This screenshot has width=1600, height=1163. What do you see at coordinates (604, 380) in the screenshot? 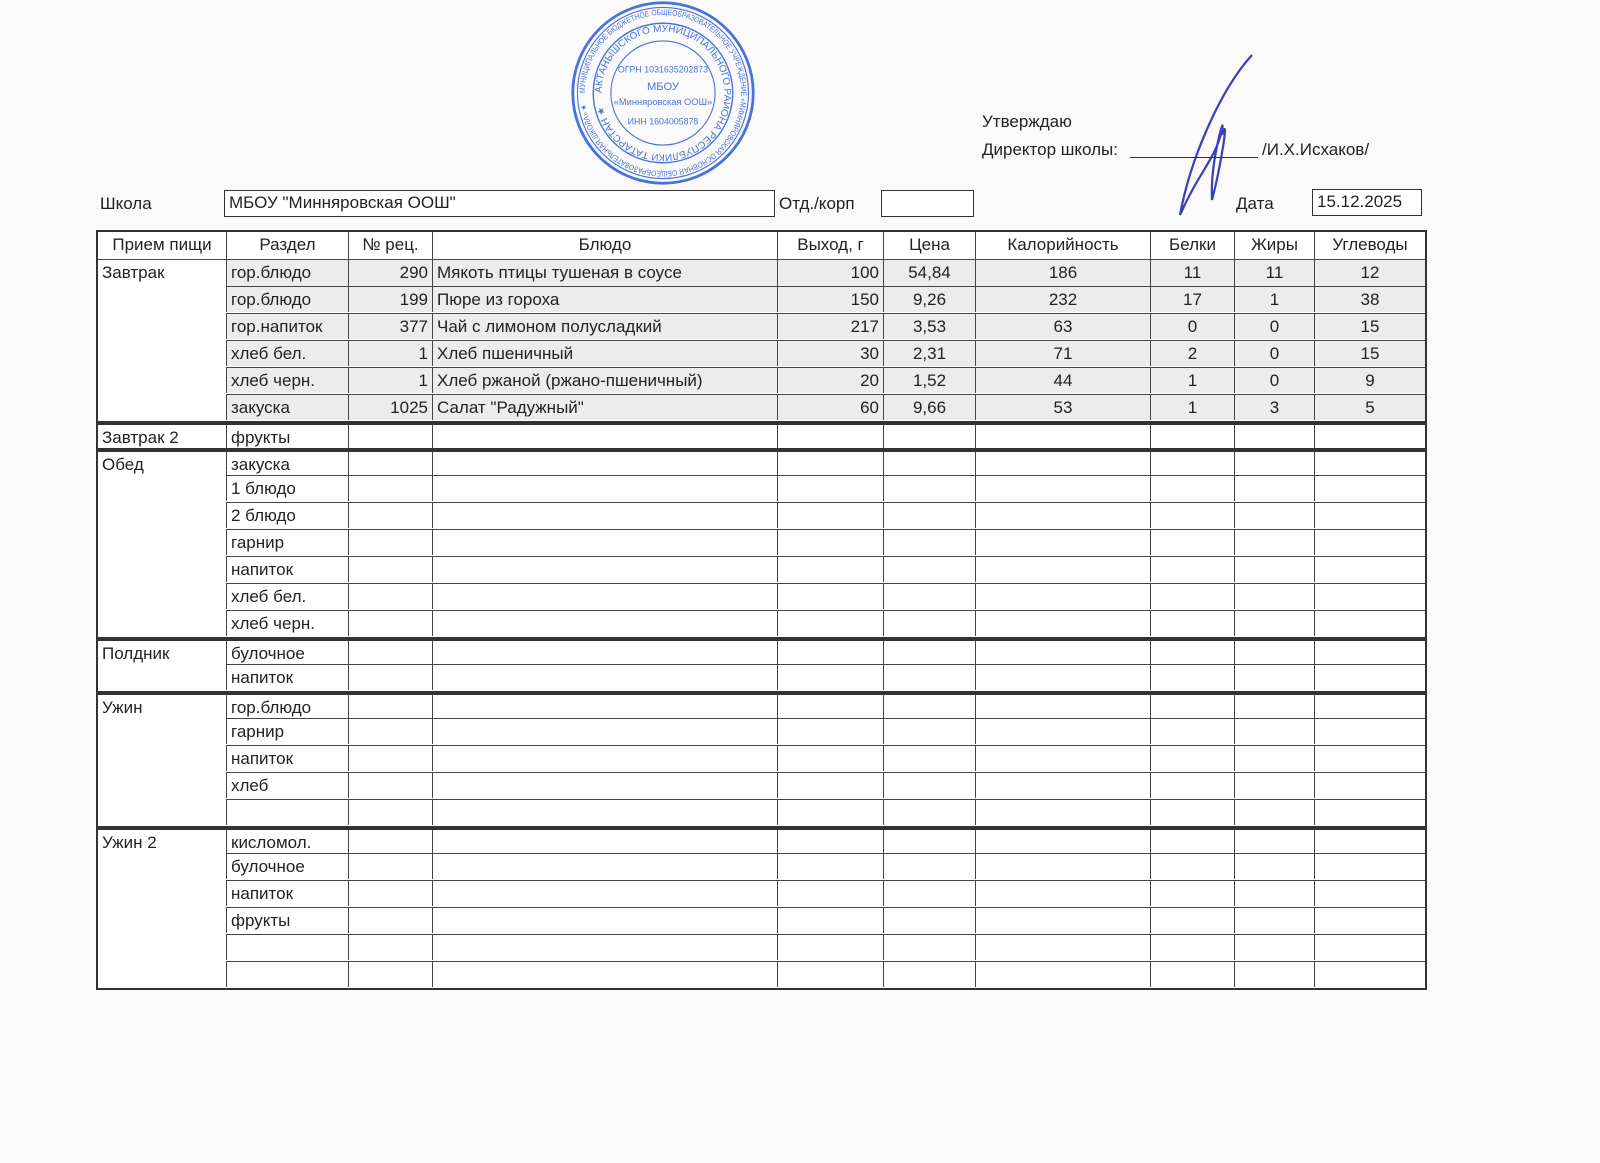
I see `dish-cell: Хлеб ржаной (ржано-пшеничный)` at bounding box center [604, 380].